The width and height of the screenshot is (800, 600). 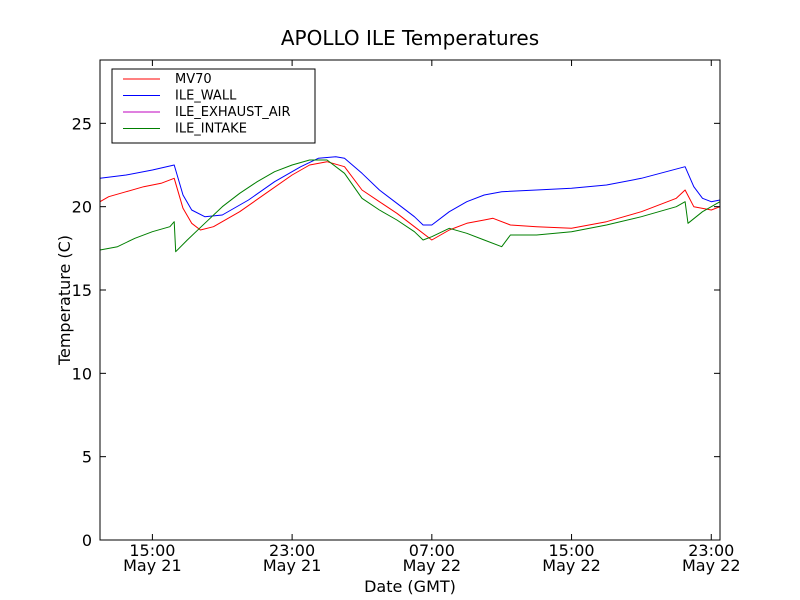 What do you see at coordinates (64, 300) in the screenshot?
I see `y-axis-label: Temperature (C)` at bounding box center [64, 300].